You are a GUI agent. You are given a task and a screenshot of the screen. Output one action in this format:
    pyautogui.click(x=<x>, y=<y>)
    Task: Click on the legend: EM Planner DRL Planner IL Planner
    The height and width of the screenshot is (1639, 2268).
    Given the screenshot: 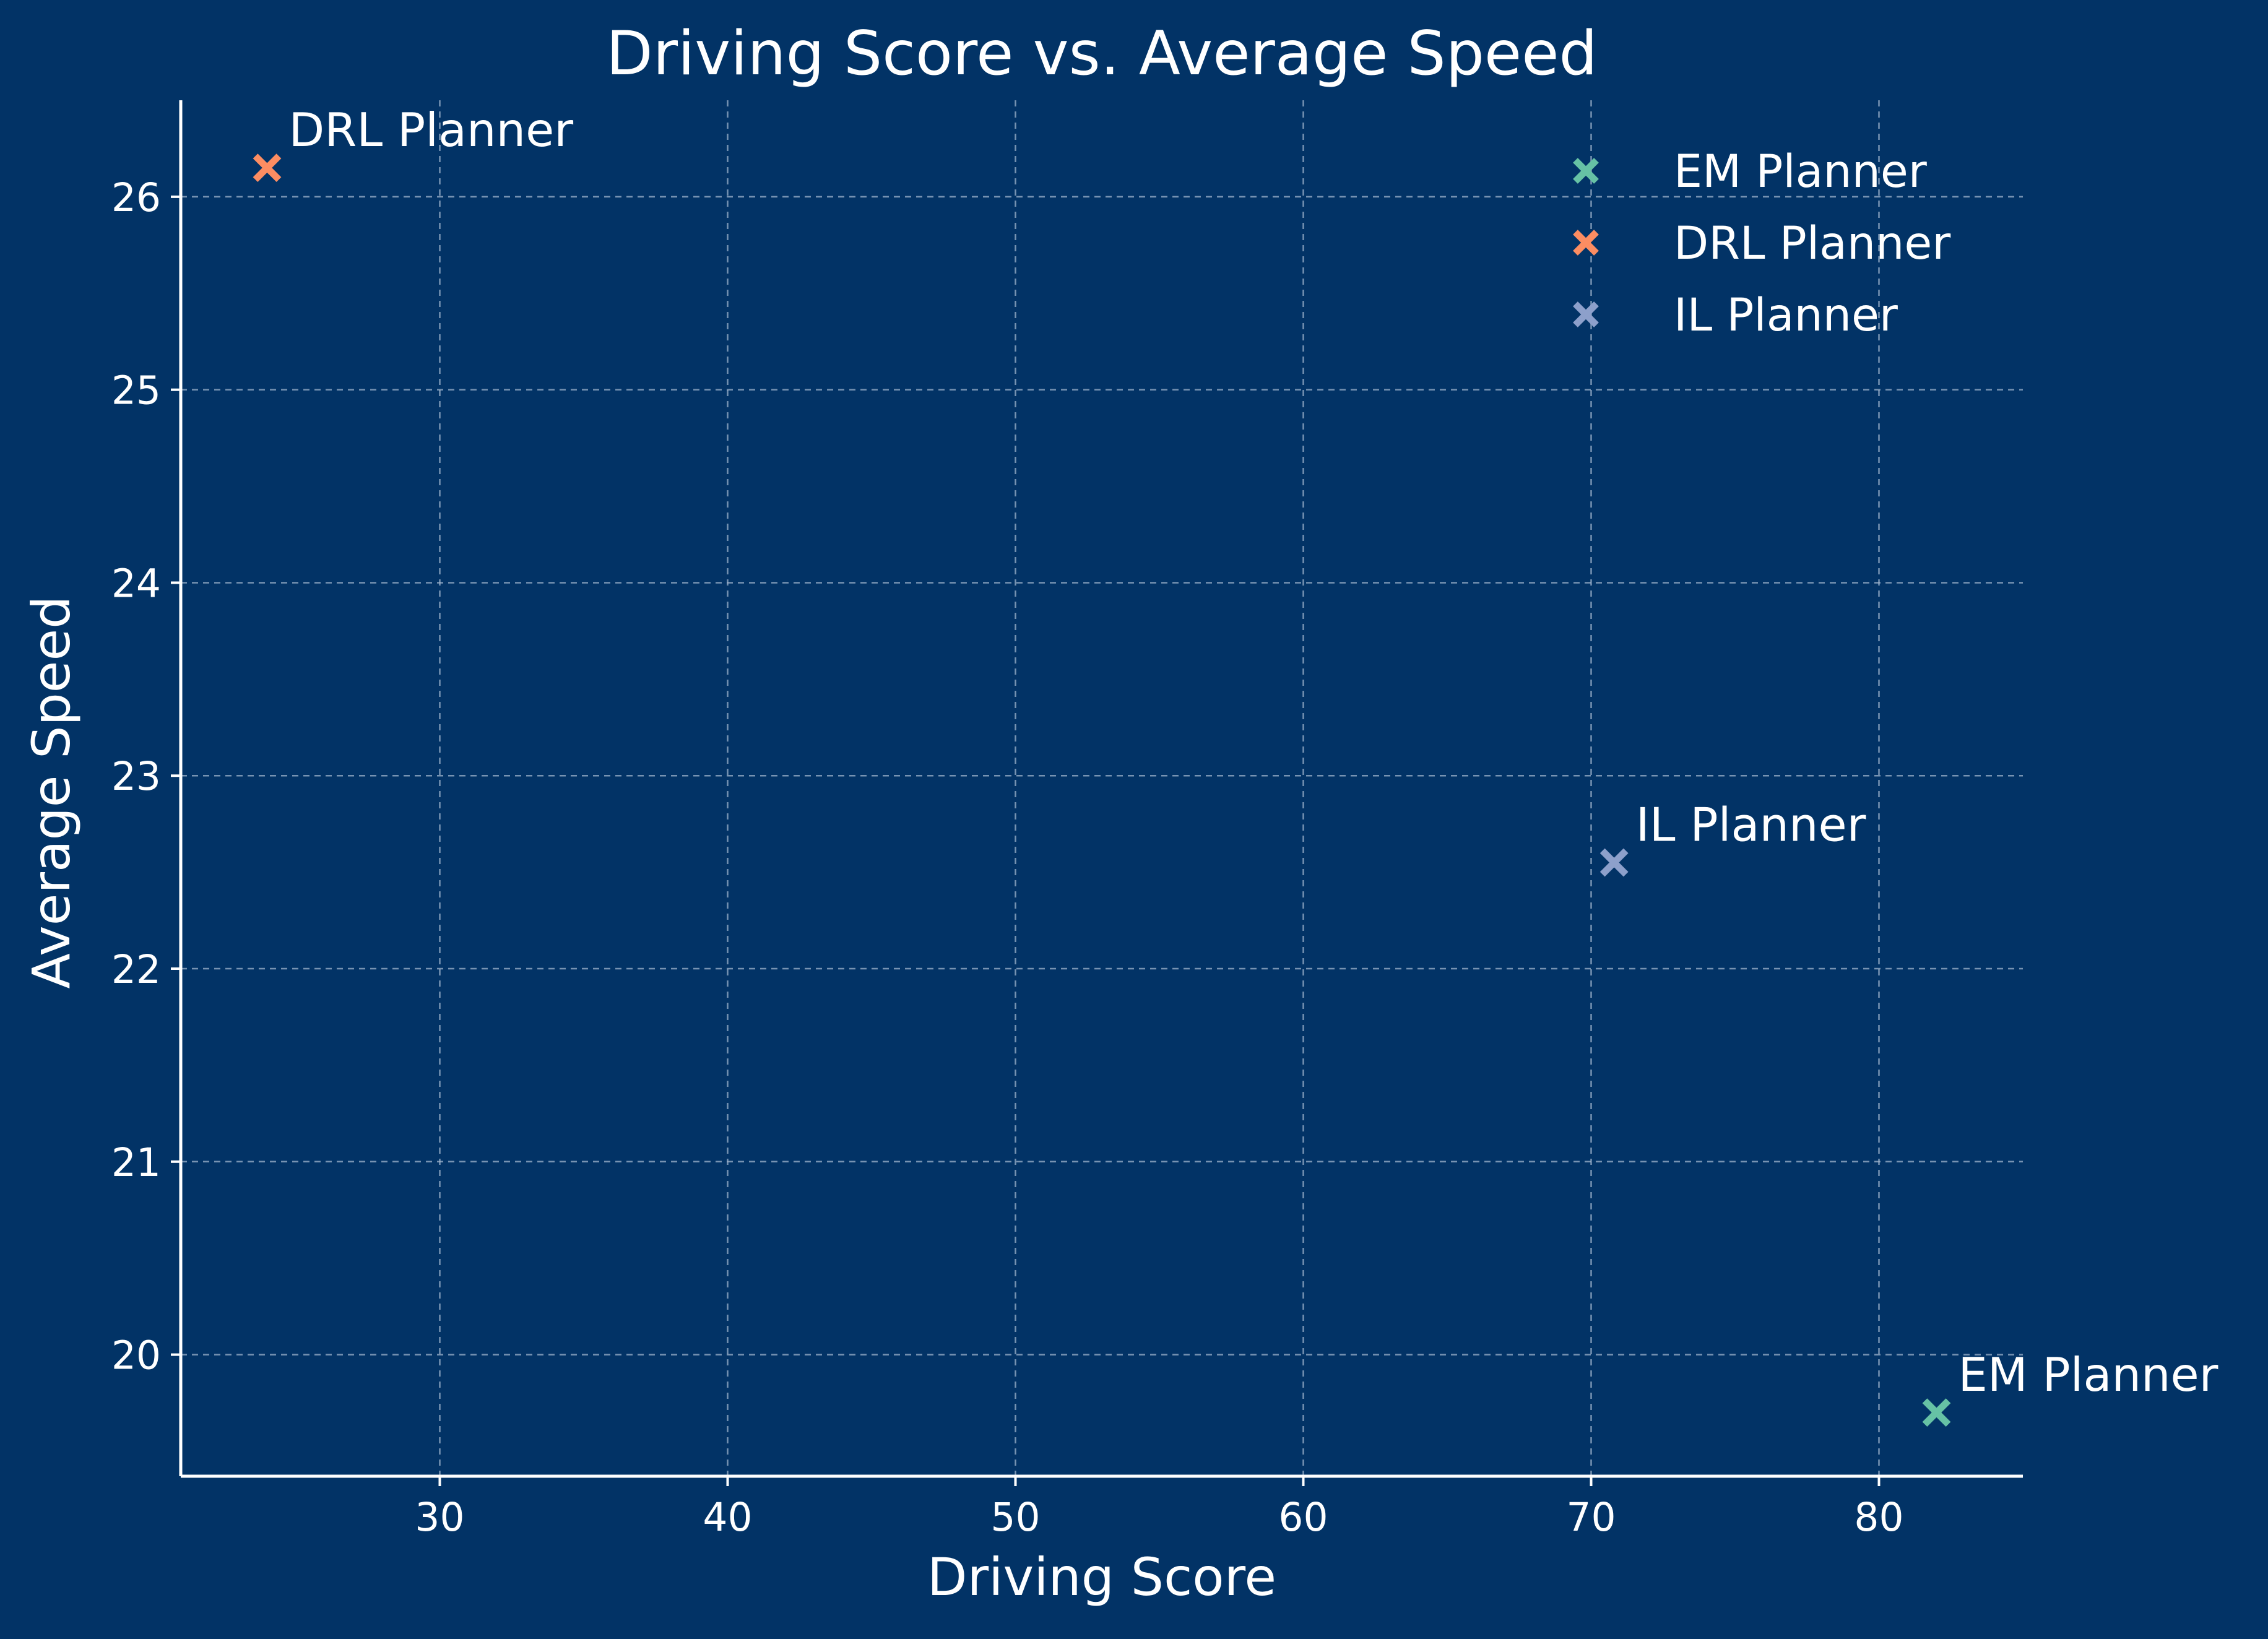 What is the action you would take?
    pyautogui.click(x=1762, y=244)
    